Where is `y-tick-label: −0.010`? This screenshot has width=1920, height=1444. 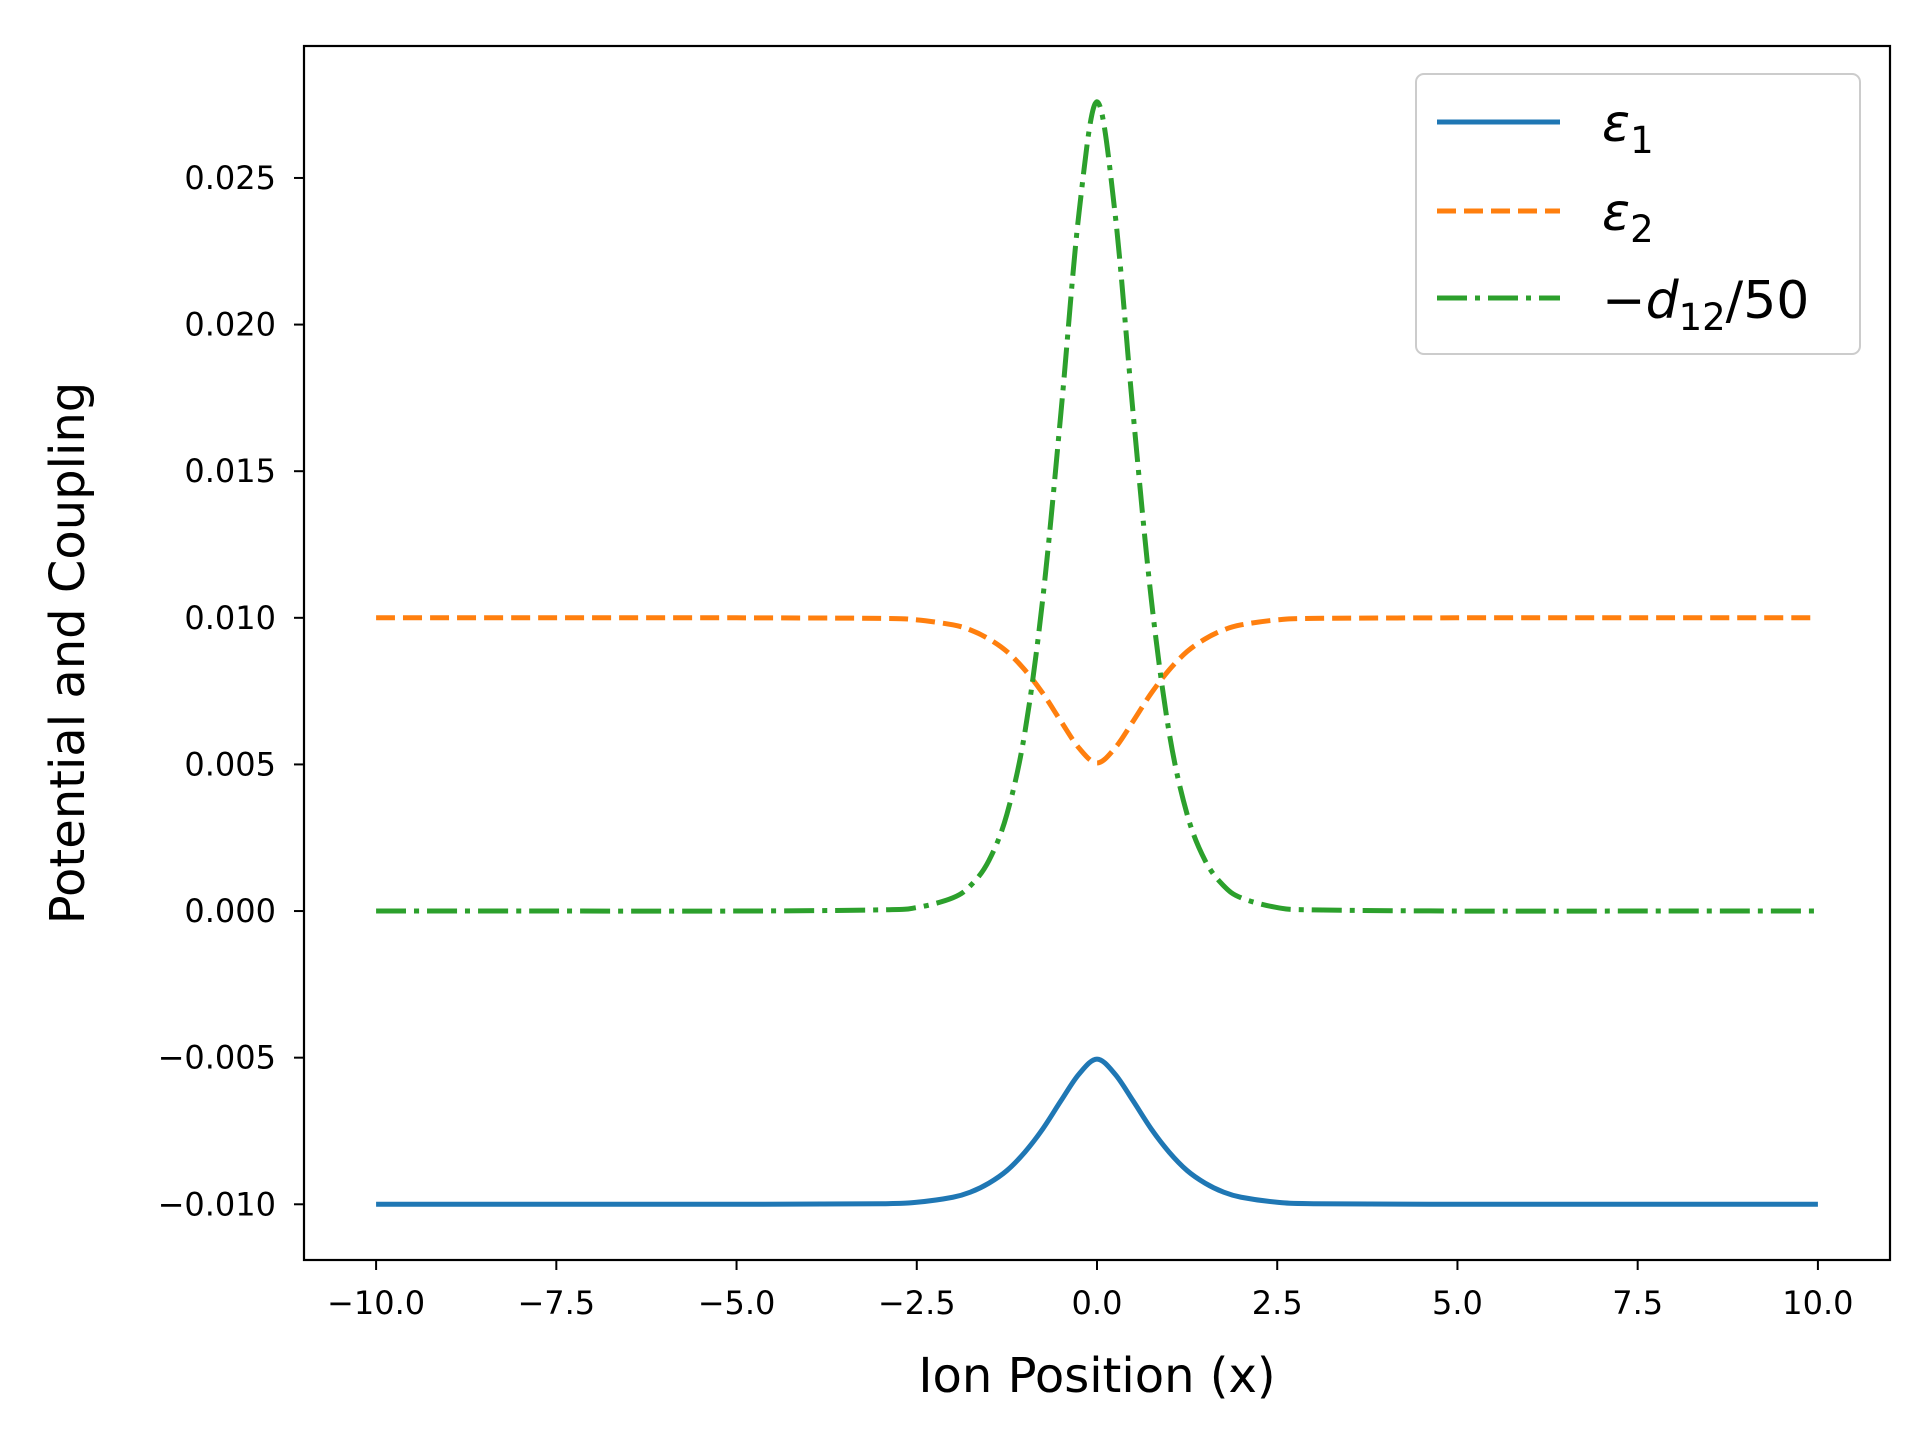 y-tick-label: −0.010 is located at coordinates (217, 1204).